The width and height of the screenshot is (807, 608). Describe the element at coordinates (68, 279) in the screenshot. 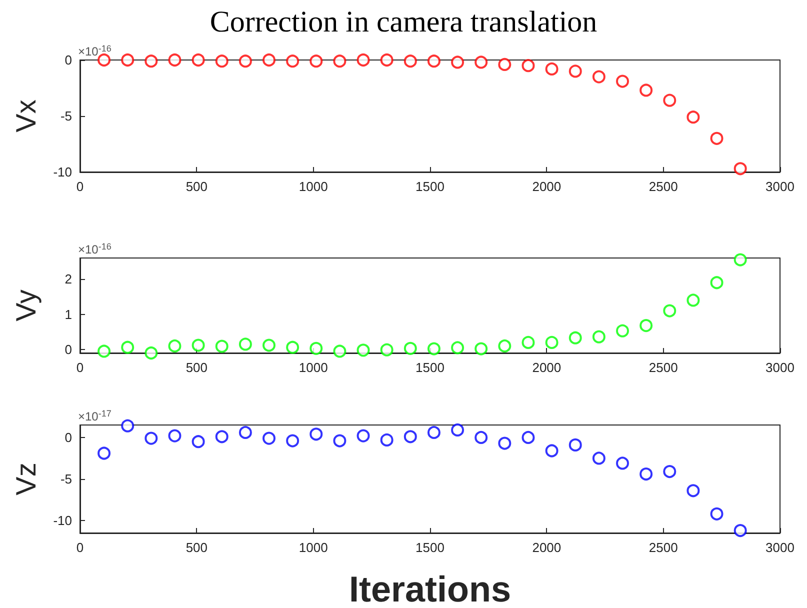

I see `y-tick-label: 2` at that location.